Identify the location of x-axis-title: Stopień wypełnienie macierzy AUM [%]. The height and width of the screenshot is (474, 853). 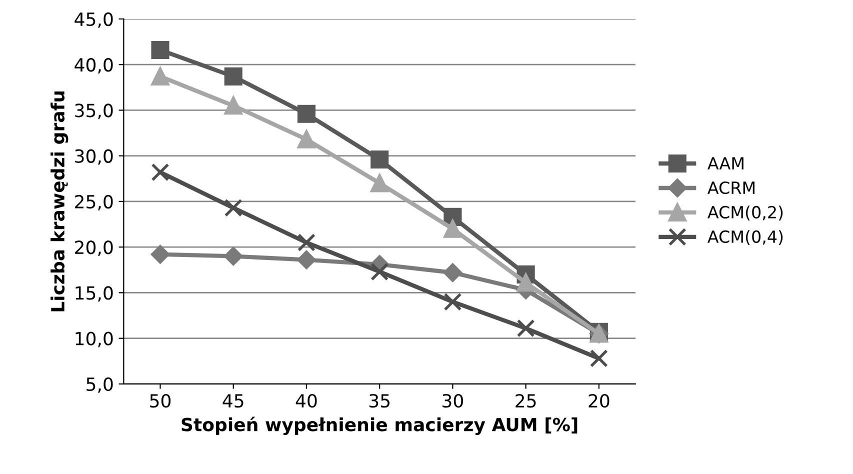
(380, 426).